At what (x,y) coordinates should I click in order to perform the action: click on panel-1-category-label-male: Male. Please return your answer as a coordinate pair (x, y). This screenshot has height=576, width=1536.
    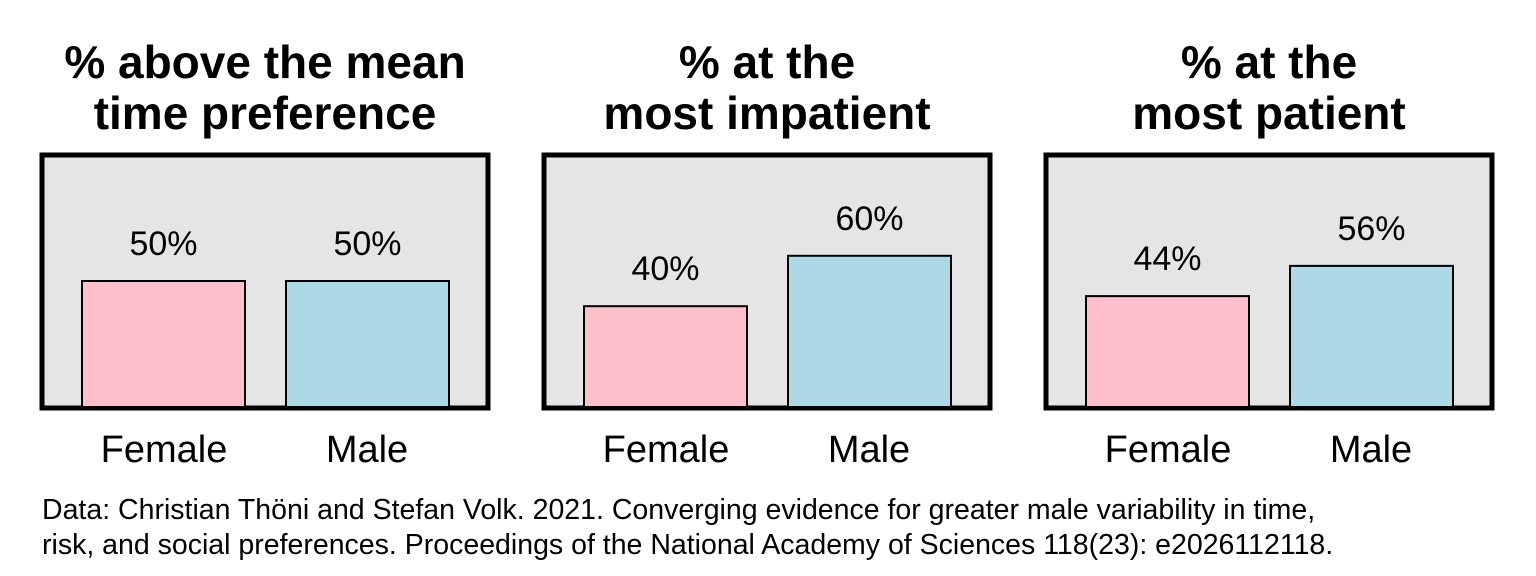
    Looking at the image, I should click on (367, 450).